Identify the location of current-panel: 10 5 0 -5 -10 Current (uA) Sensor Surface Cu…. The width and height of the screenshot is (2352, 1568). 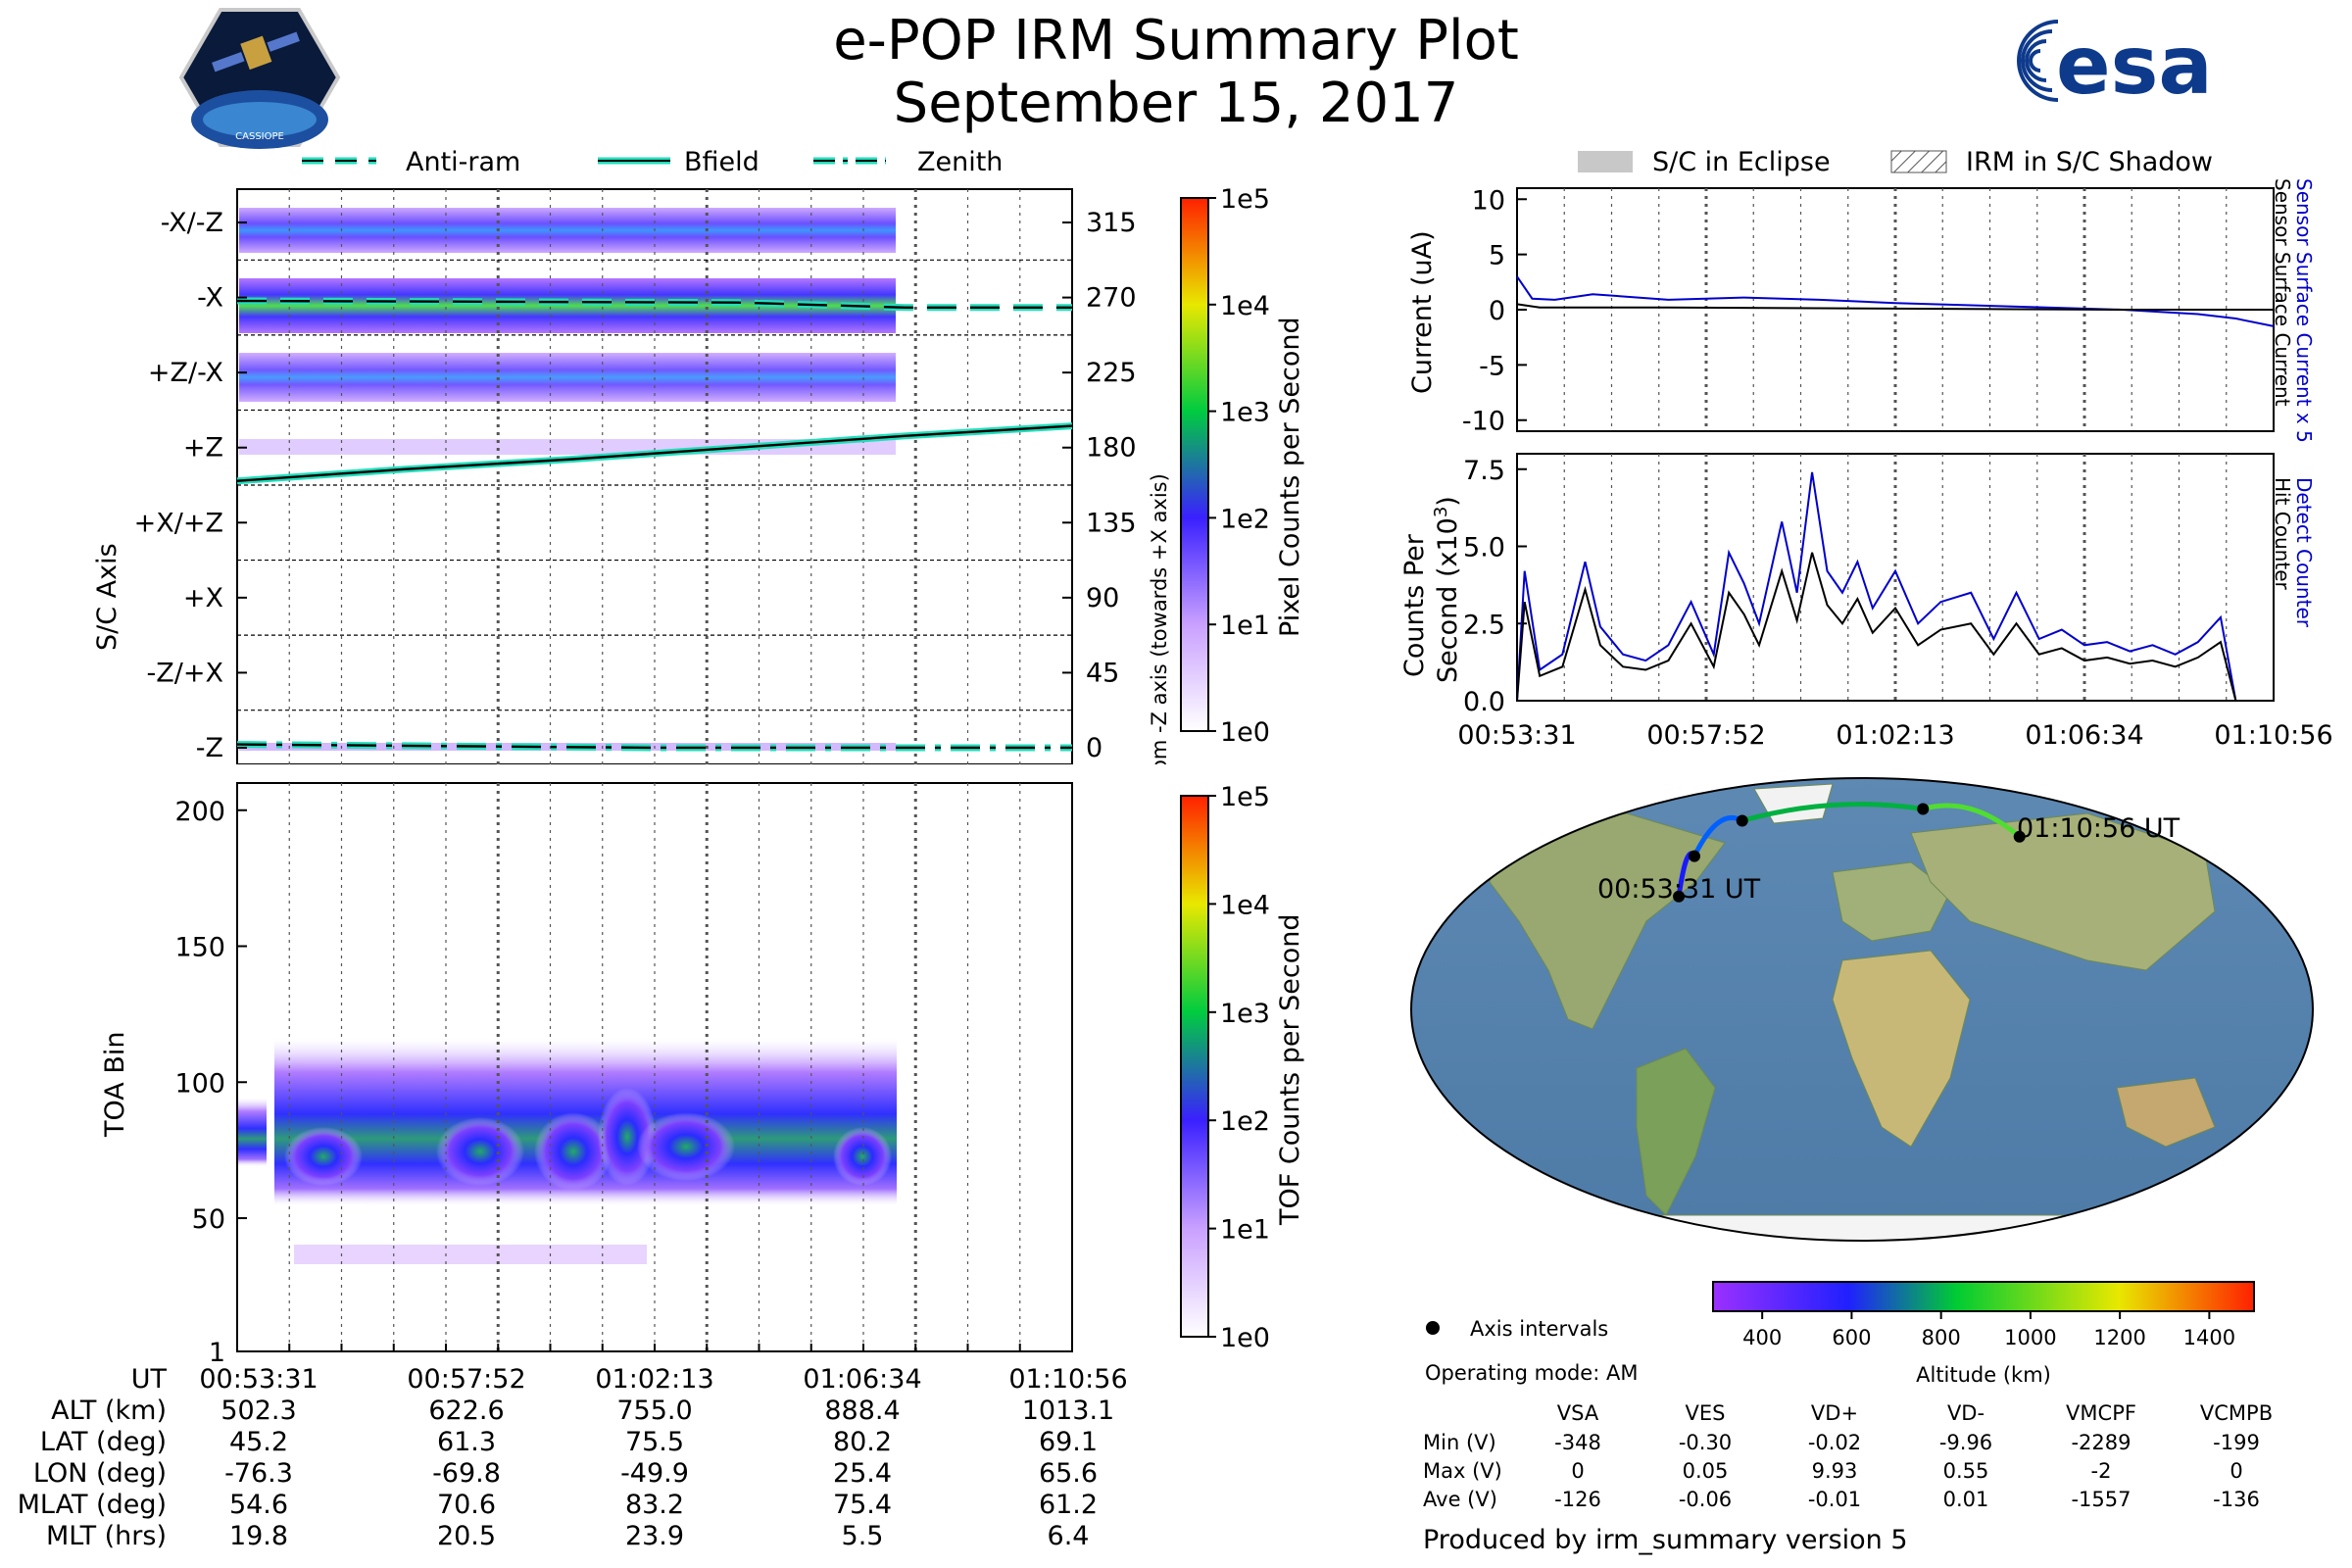
(1861, 310).